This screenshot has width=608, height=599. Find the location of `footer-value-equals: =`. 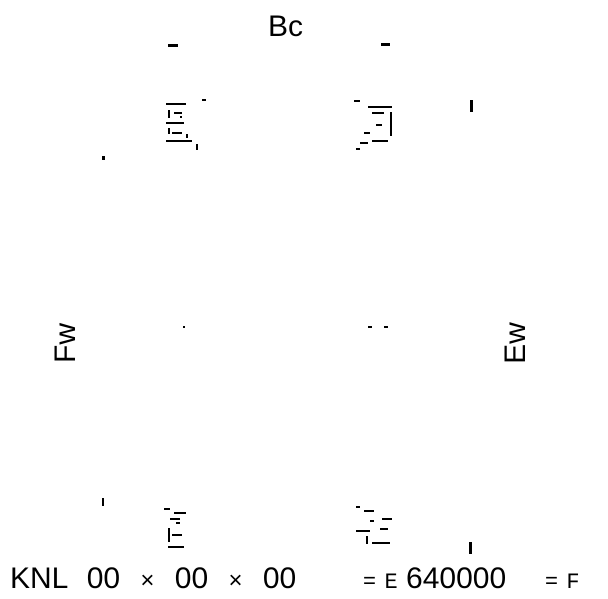

footer-value-equals: = is located at coordinates (369, 582).